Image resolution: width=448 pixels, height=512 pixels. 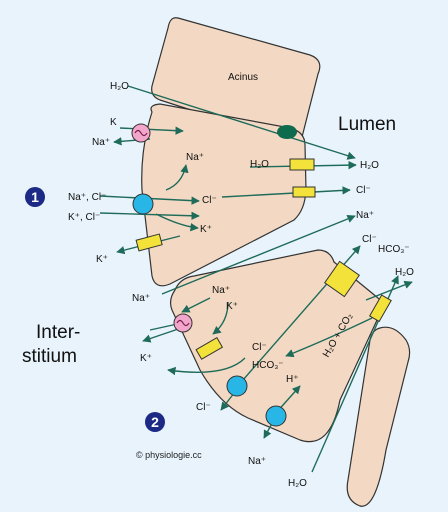 What do you see at coordinates (113, 122) in the screenshot?
I see `label-k-in: K` at bounding box center [113, 122].